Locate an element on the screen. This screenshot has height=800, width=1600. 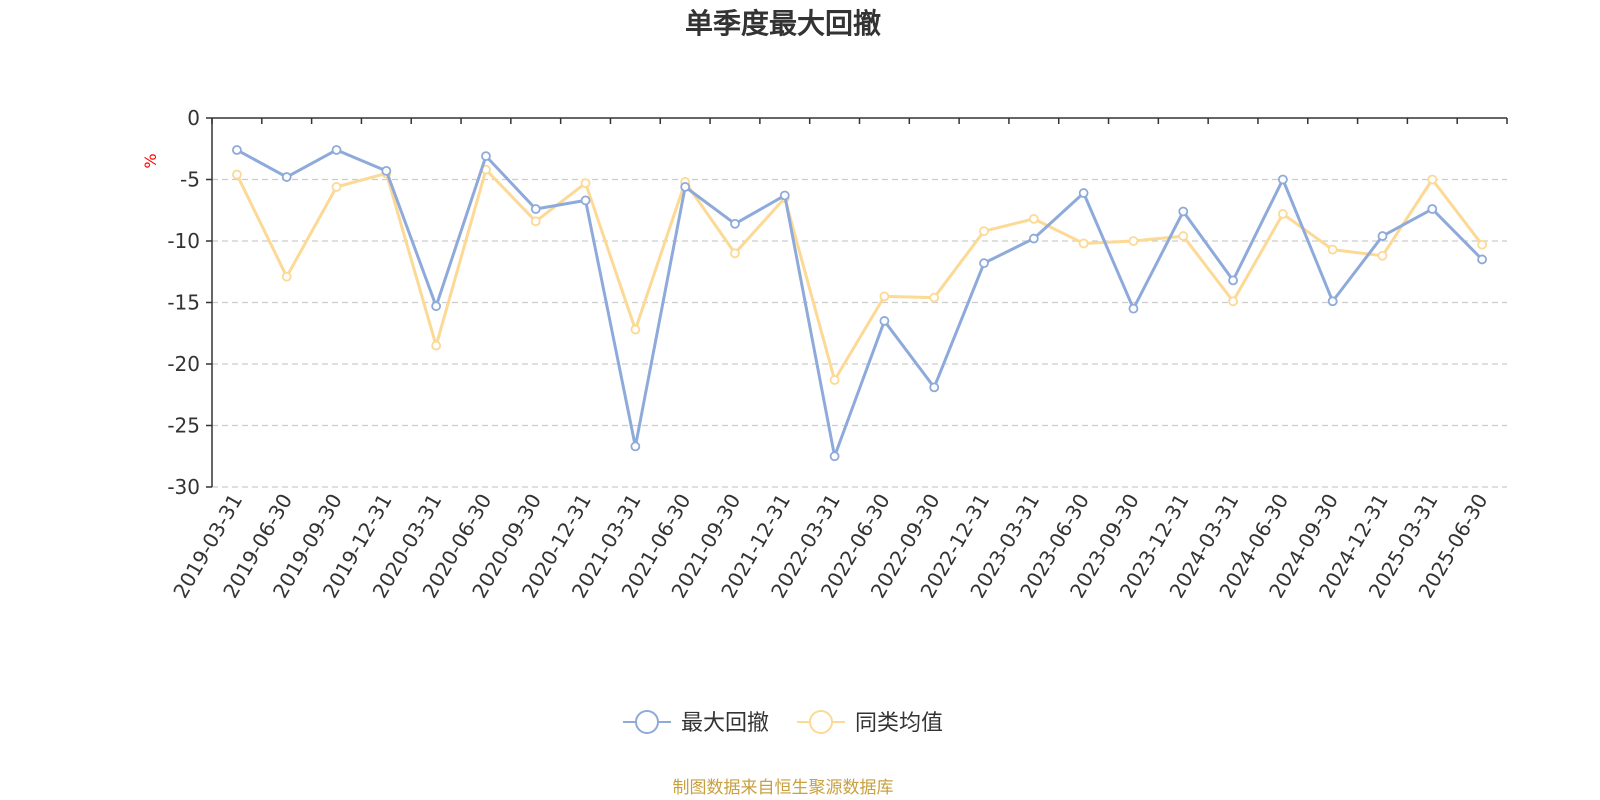
legend: 最大回撤 同类均值 is located at coordinates (783, 723).